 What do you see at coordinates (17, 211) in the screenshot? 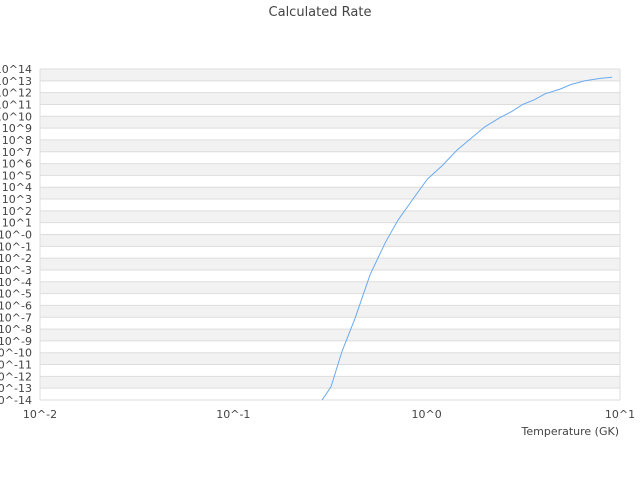
I see `y-tick-label: 10^2` at bounding box center [17, 211].